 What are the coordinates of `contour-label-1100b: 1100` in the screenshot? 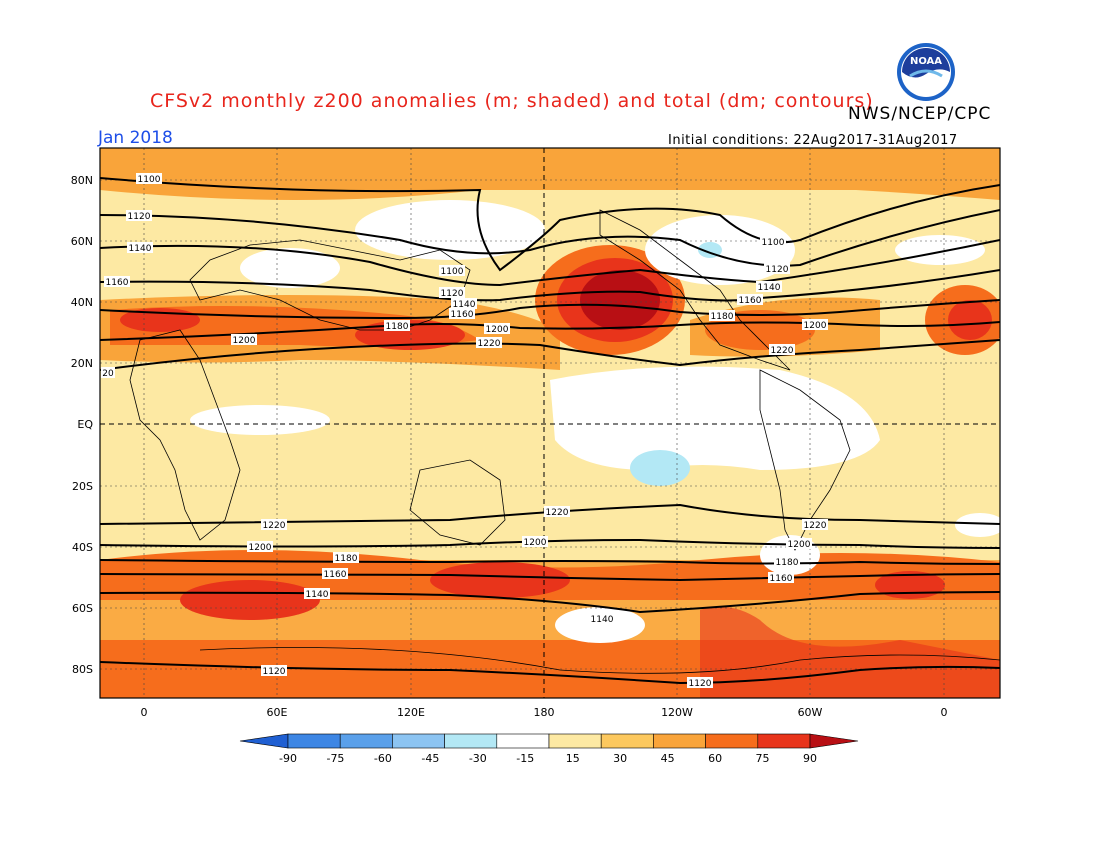 It's located at (452, 271).